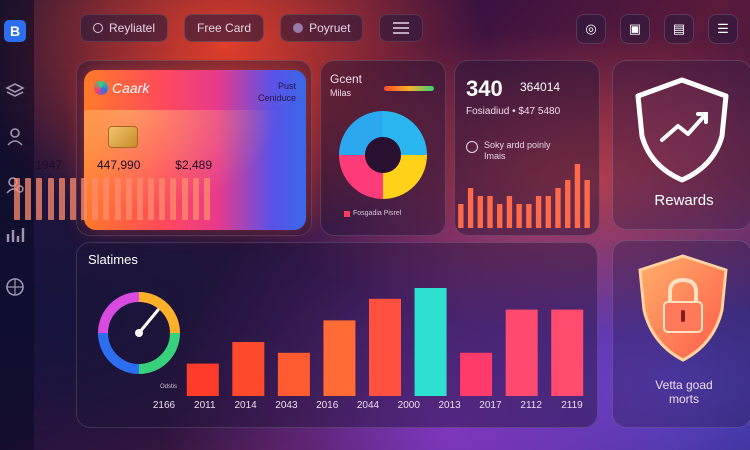  I want to click on tab-label: Reyliatel, so click(132, 28).